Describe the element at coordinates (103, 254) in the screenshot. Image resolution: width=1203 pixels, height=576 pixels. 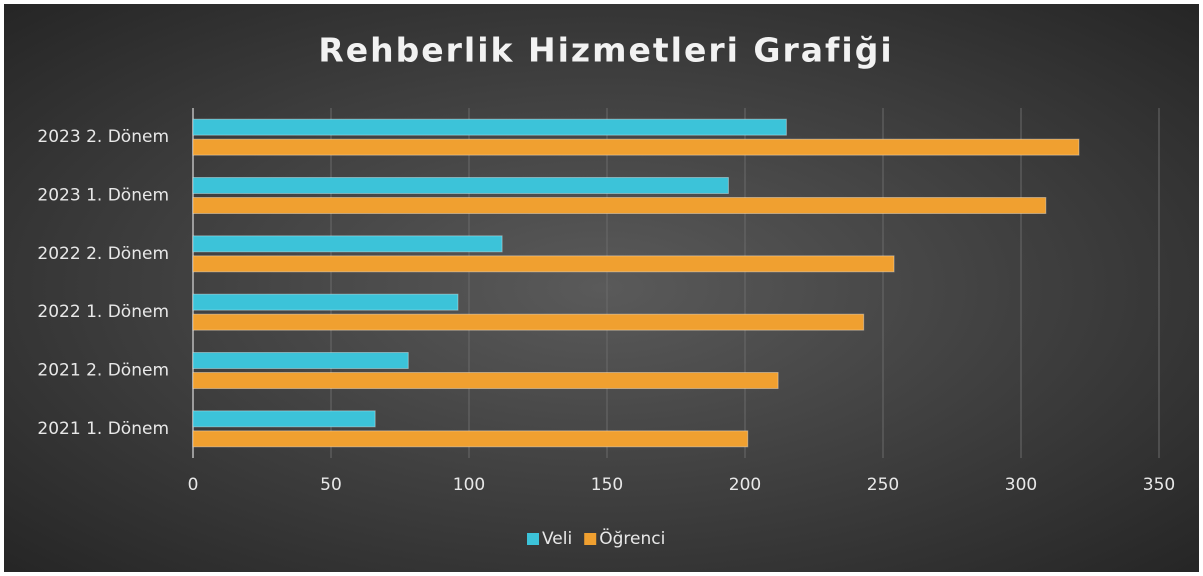
I see `y-tick-label: 2022 2. Dönem` at that location.